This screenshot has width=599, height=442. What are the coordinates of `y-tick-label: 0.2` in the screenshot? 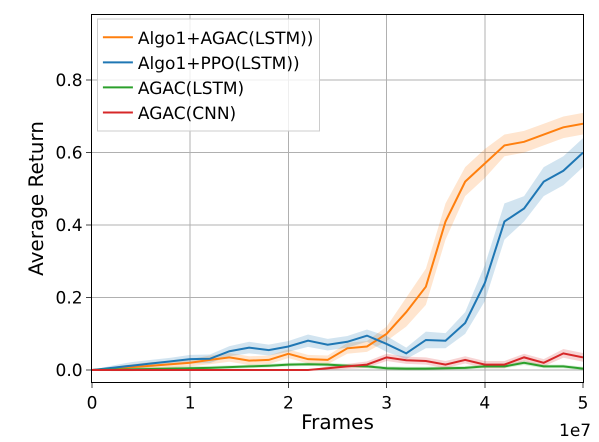 It's located at (69, 298).